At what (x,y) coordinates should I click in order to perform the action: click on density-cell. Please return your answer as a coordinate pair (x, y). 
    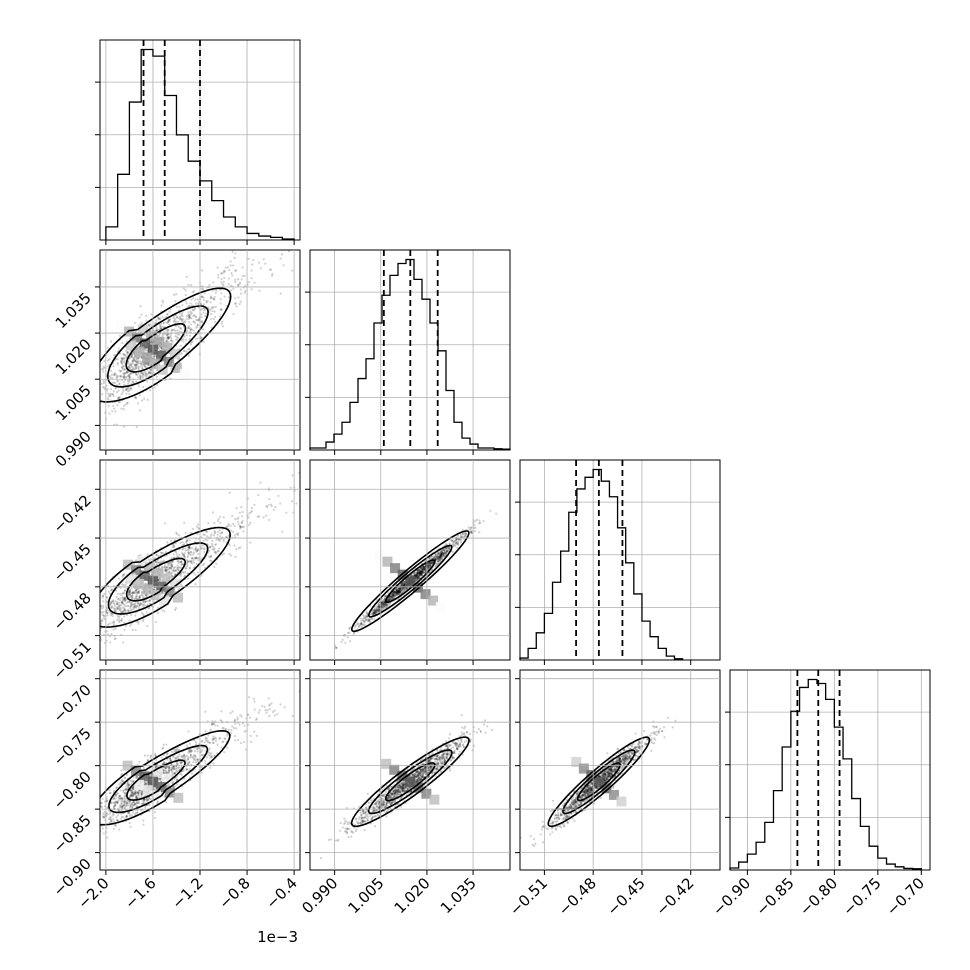
    Looking at the image, I should click on (175, 583).